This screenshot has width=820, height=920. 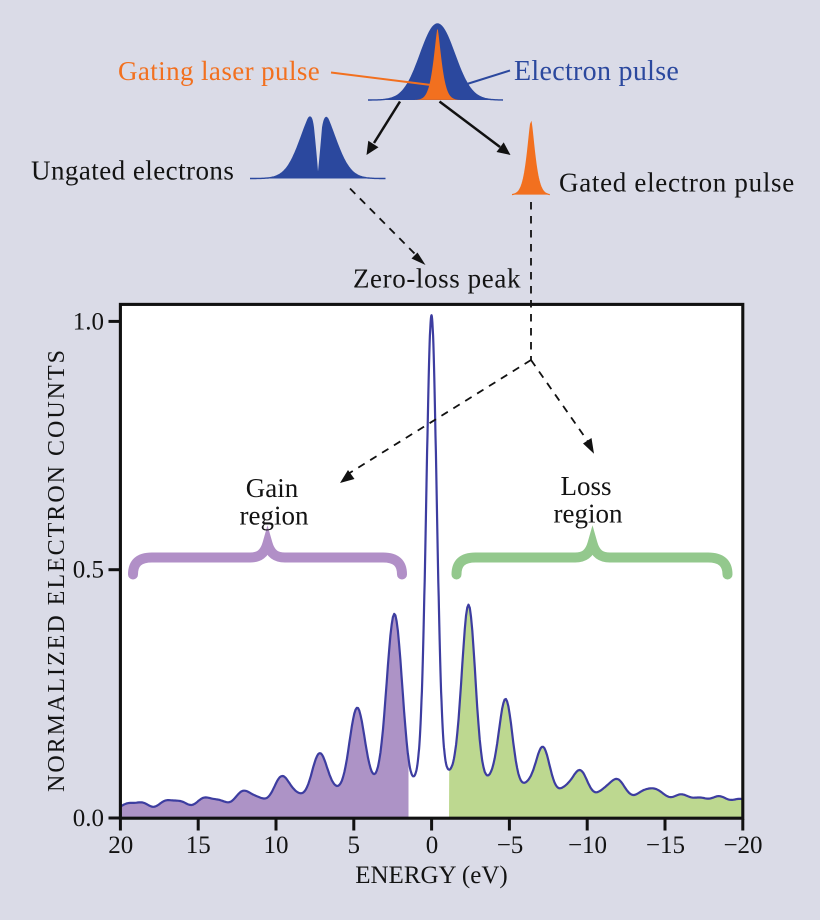 What do you see at coordinates (587, 845) in the screenshot?
I see `svg-text: −10` at bounding box center [587, 845].